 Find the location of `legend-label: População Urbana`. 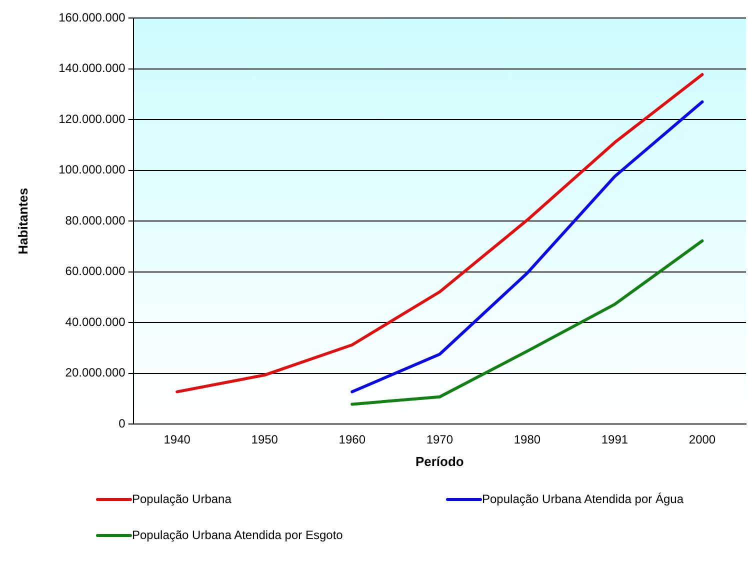

legend-label: População Urbana is located at coordinates (182, 499).